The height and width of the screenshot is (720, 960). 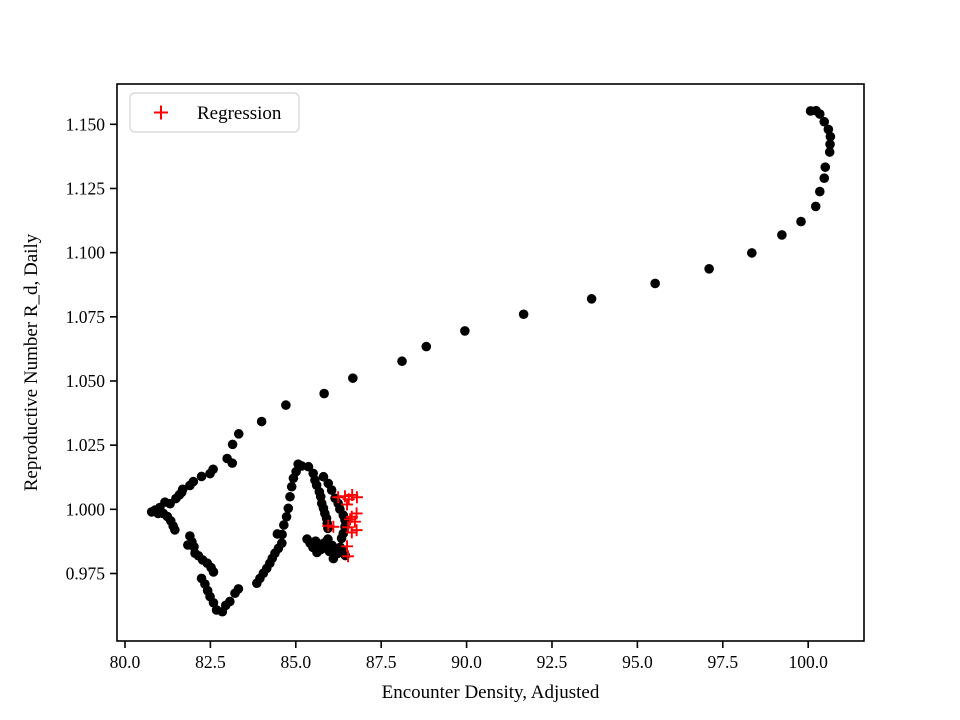 I want to click on y-tick-label: 1.025, so click(x=86, y=445).